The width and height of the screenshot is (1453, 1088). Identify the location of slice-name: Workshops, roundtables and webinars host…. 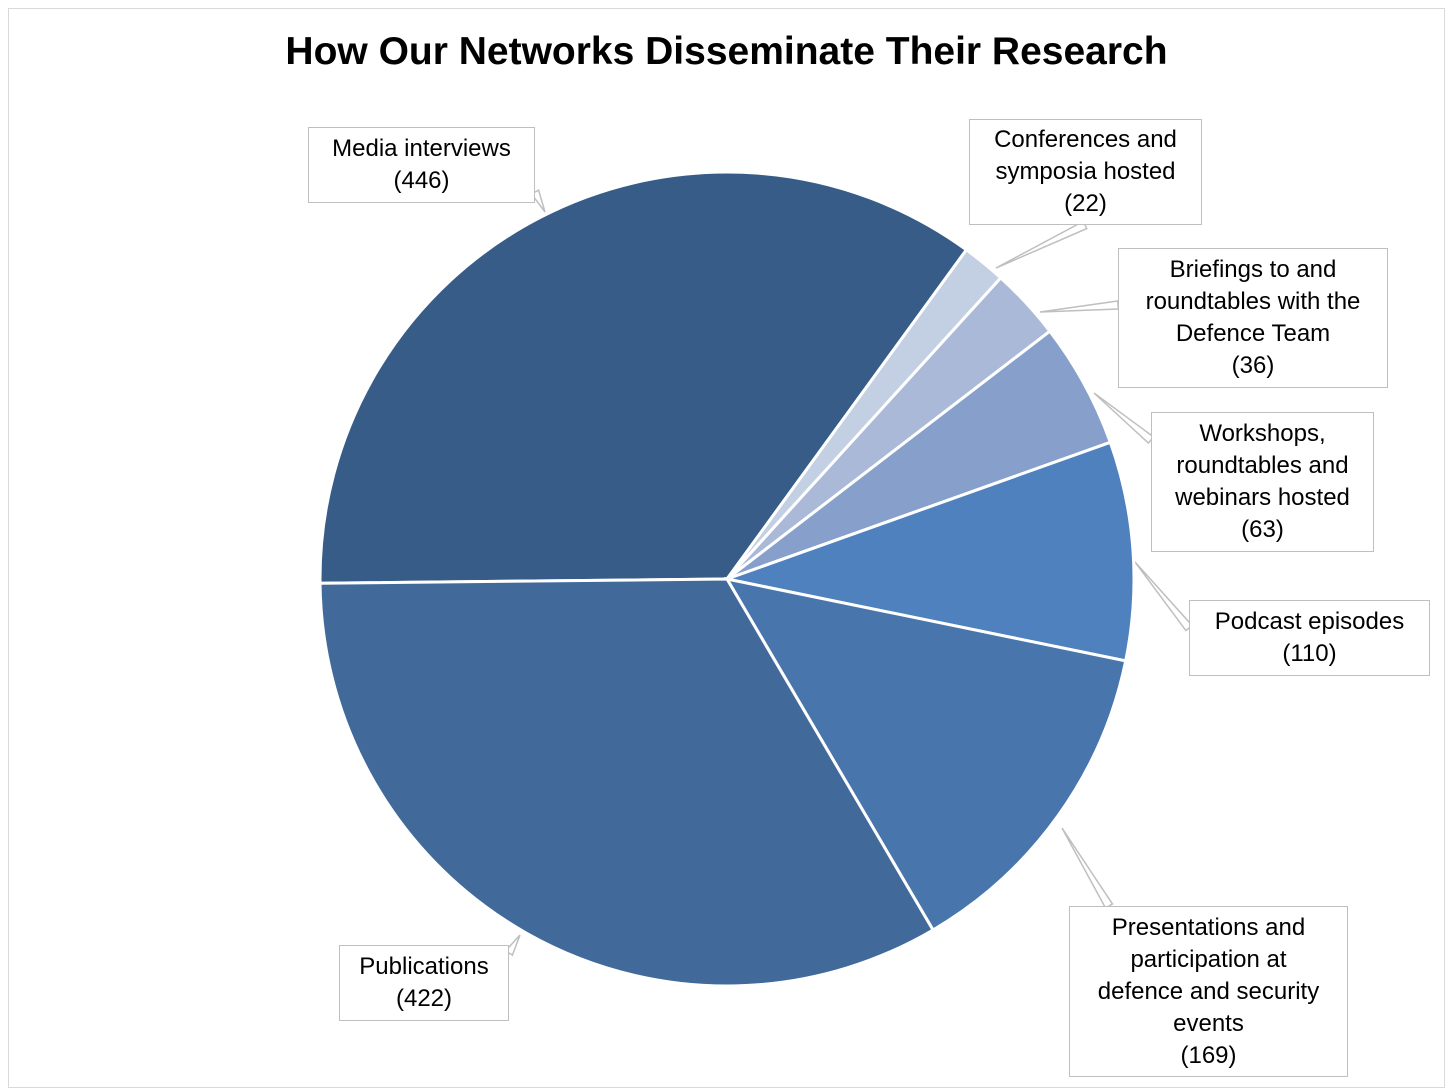
(1262, 465).